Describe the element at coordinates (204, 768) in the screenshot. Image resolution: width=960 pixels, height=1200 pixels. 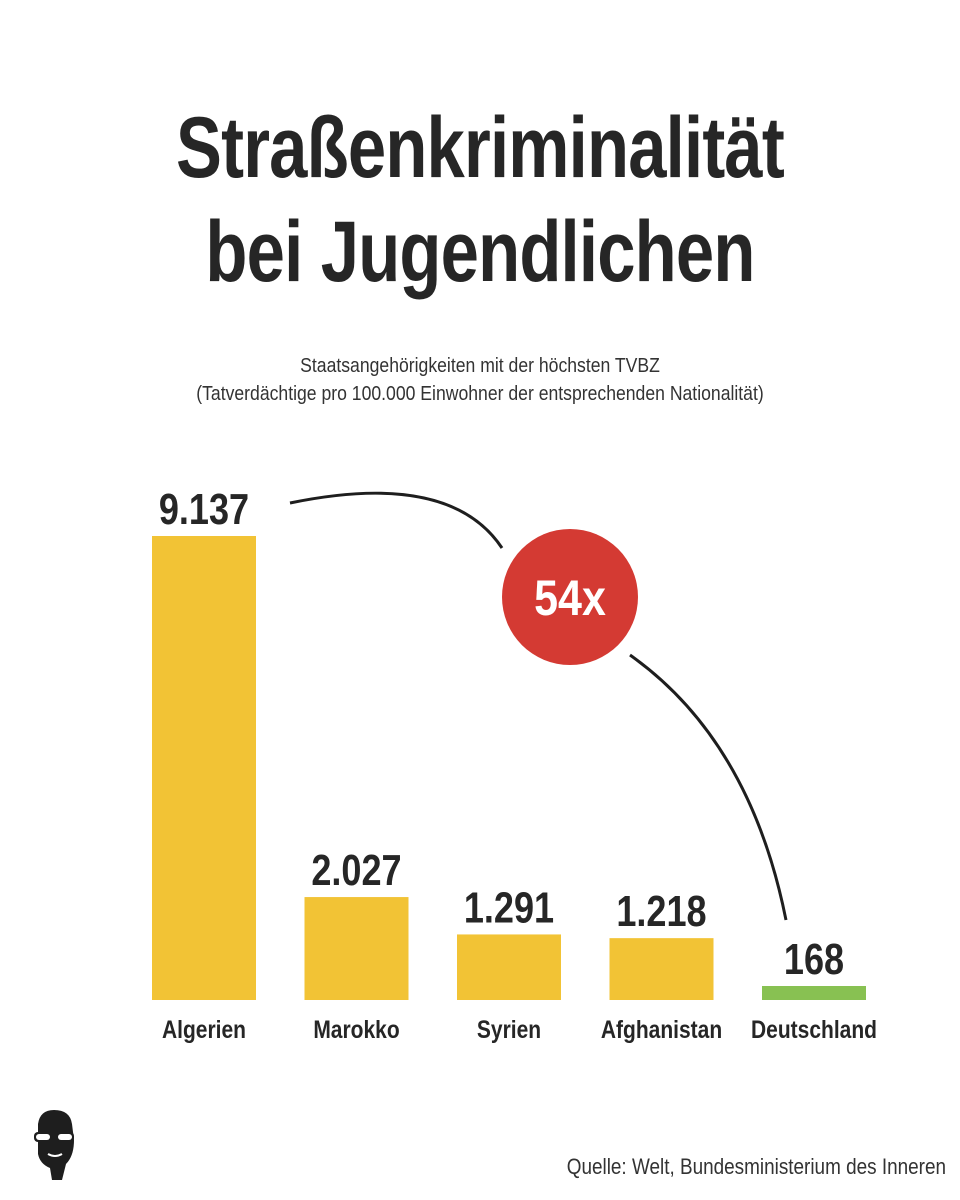
I see `bar-algerien` at that location.